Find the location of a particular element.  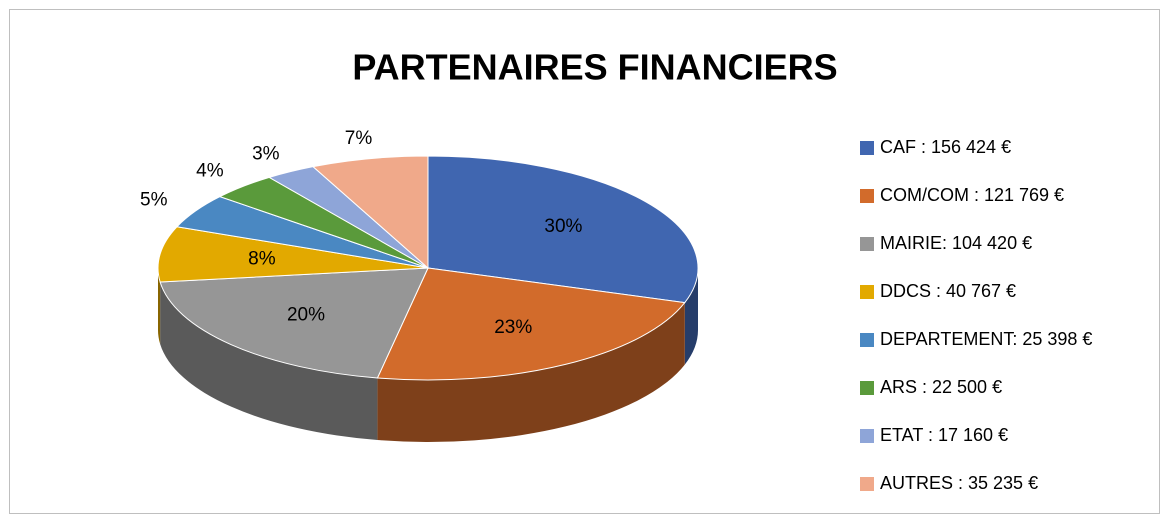

chart-title: PARTENAIRES FINANCIERS is located at coordinates (594, 67).